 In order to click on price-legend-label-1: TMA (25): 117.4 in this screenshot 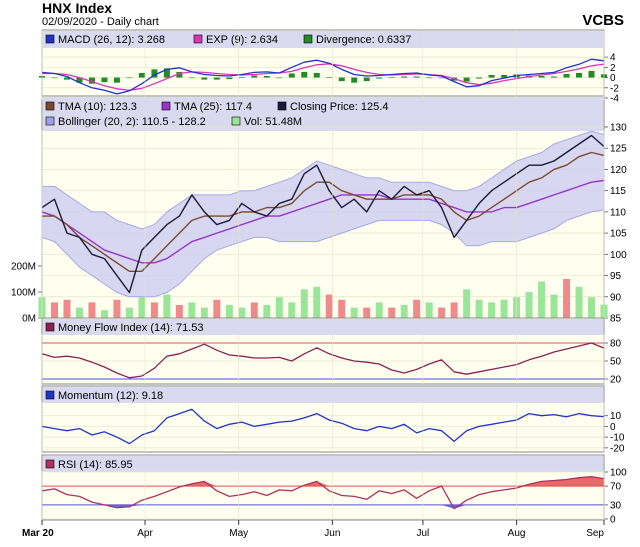, I will do `click(213, 107)`.